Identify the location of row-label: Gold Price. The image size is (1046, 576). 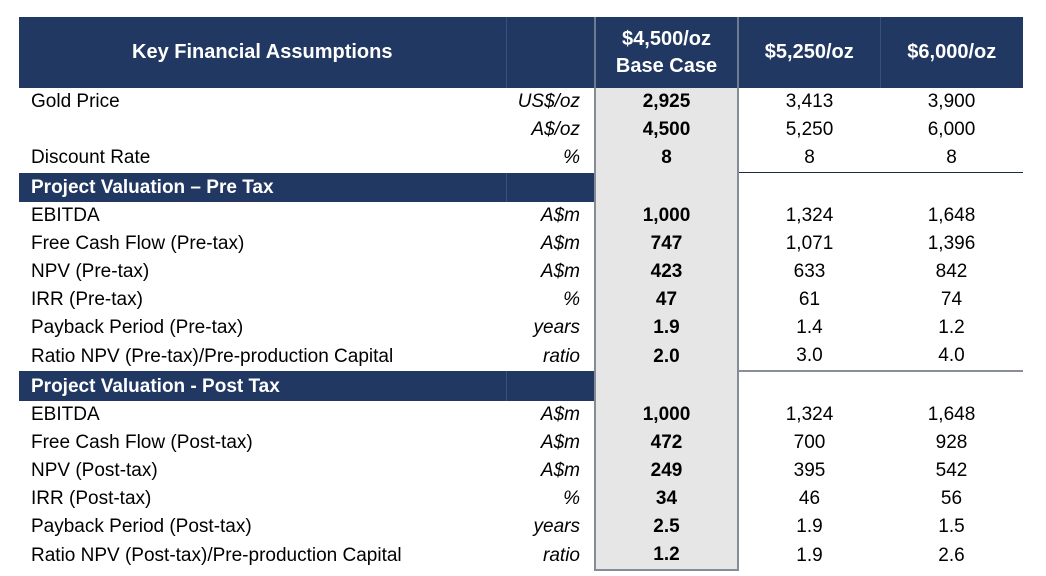
(75, 101).